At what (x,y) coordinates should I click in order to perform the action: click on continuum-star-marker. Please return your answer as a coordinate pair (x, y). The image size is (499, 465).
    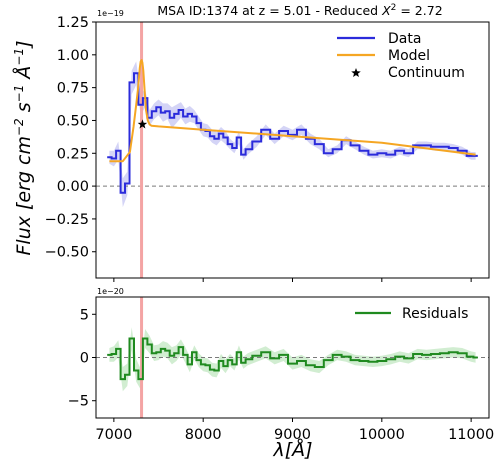
    Looking at the image, I should click on (142, 124).